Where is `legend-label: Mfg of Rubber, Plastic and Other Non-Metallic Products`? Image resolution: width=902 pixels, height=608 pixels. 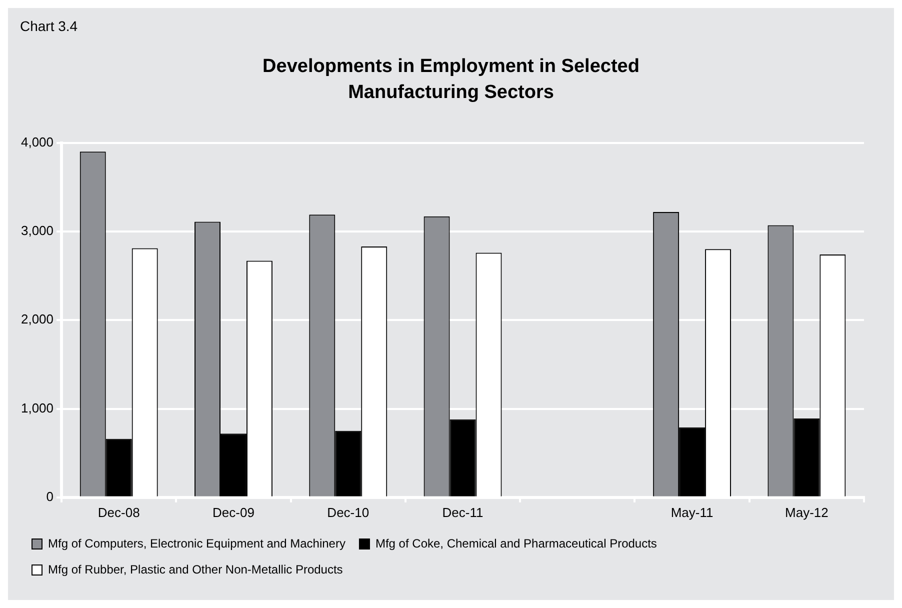 legend-label: Mfg of Rubber, Plastic and Other Non-Metallic Products is located at coordinates (195, 569).